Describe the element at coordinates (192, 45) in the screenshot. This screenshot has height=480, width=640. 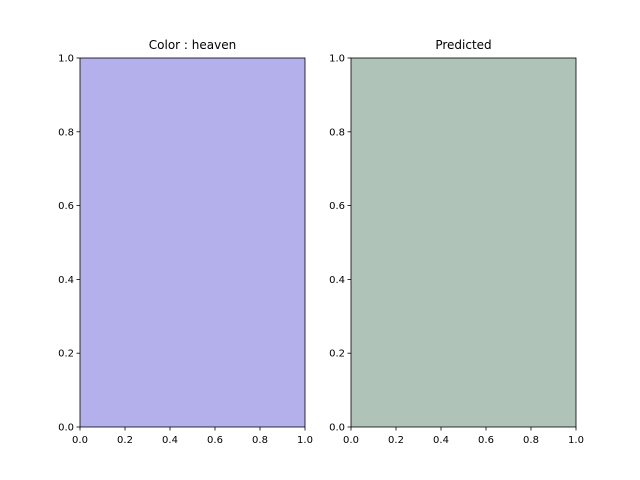
I see `panel-title: Color : heaven` at that location.